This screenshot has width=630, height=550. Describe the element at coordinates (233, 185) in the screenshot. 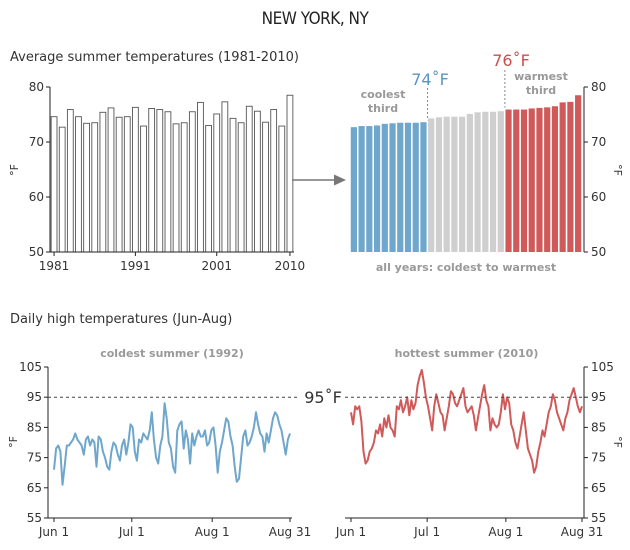

I see `bar-year-2003` at that location.